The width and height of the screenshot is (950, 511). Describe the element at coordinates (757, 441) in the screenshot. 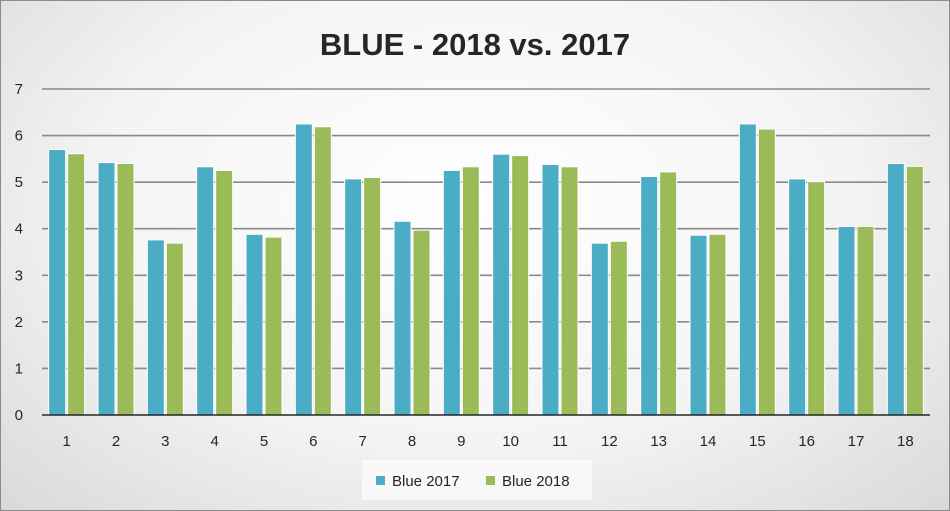

I see `x-tick-label: 15` at that location.